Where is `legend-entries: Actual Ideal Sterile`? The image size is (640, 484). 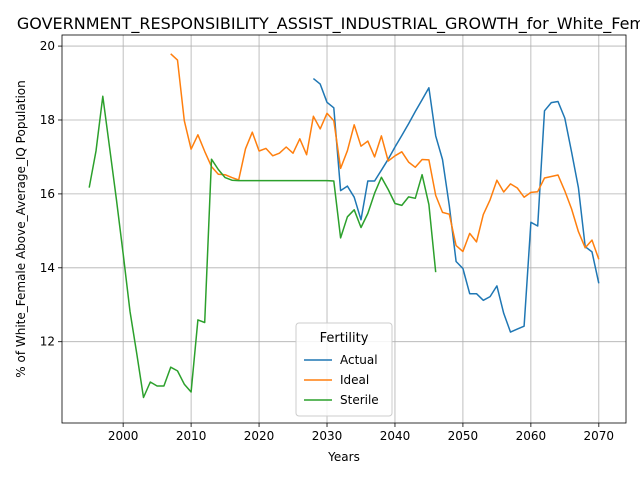
legend-entries: Actual Ideal Sterile is located at coordinates (341, 380).